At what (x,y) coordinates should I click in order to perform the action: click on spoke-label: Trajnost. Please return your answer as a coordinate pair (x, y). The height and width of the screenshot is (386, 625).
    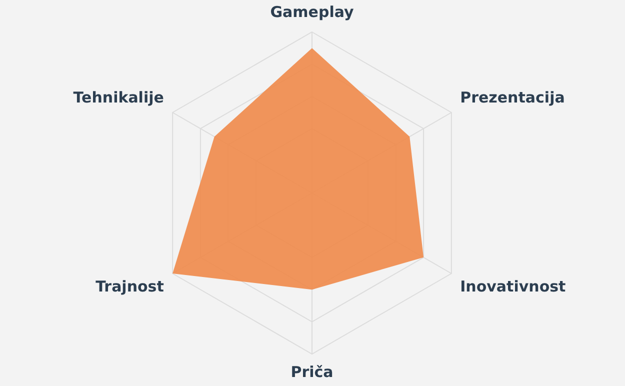
    Looking at the image, I should click on (130, 286).